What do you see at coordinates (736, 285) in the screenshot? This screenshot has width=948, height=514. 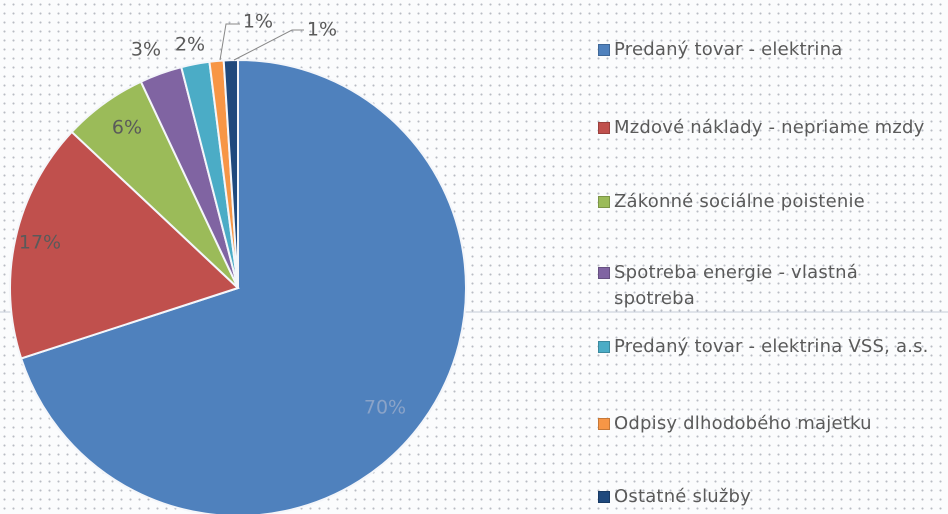 I see `legend-label: Spotreba energie - vlastná spotreba` at bounding box center [736, 285].